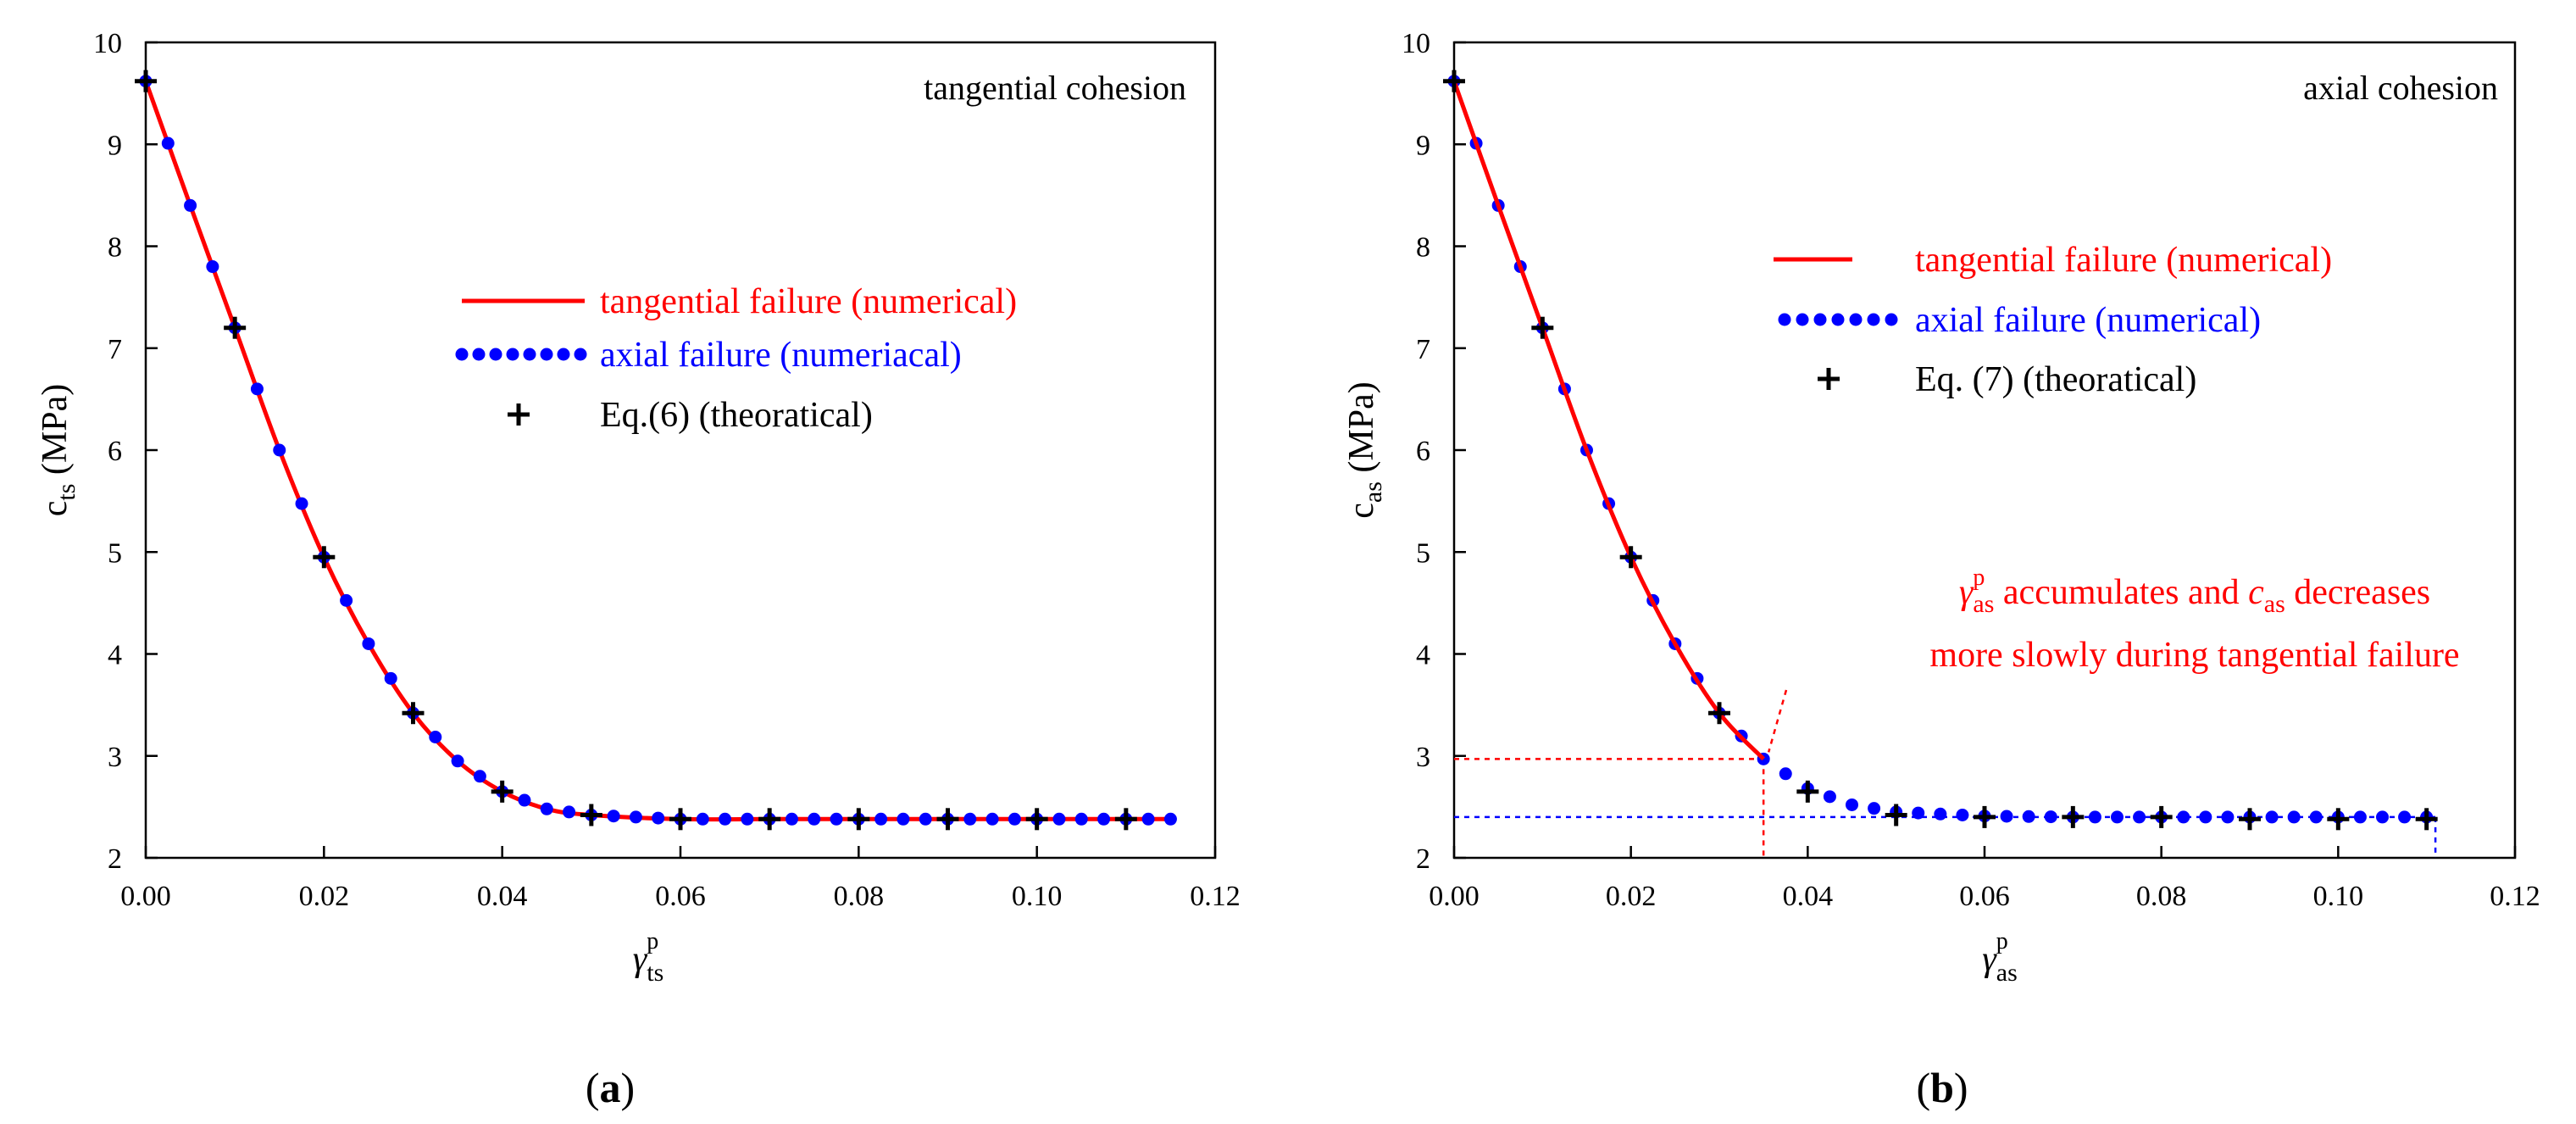  I want to click on annotation-line-1: γp as accumulates and cas decreases, so click(2194, 591).